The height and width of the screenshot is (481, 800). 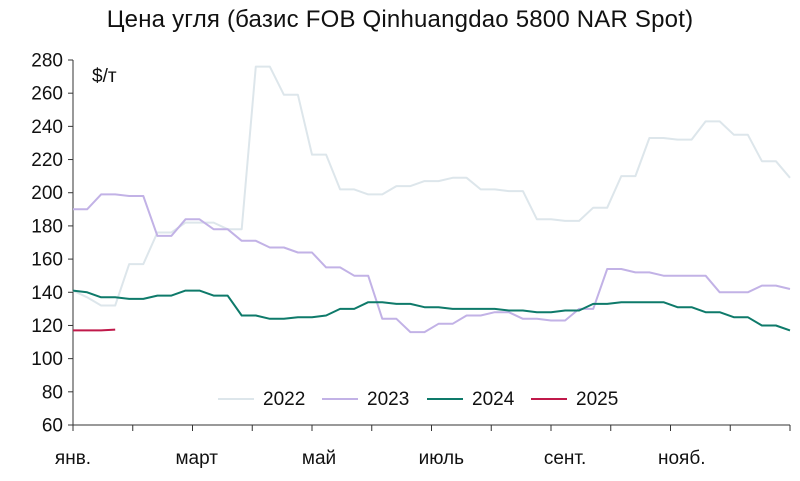 I want to click on y-tick-label: 240, so click(x=47, y=127).